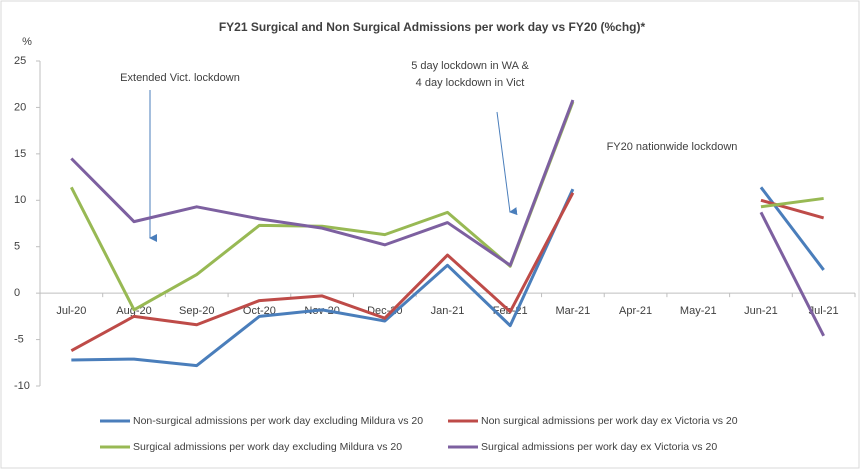 The width and height of the screenshot is (860, 469). I want to click on x-tick-label: Apr-21, so click(635, 311).